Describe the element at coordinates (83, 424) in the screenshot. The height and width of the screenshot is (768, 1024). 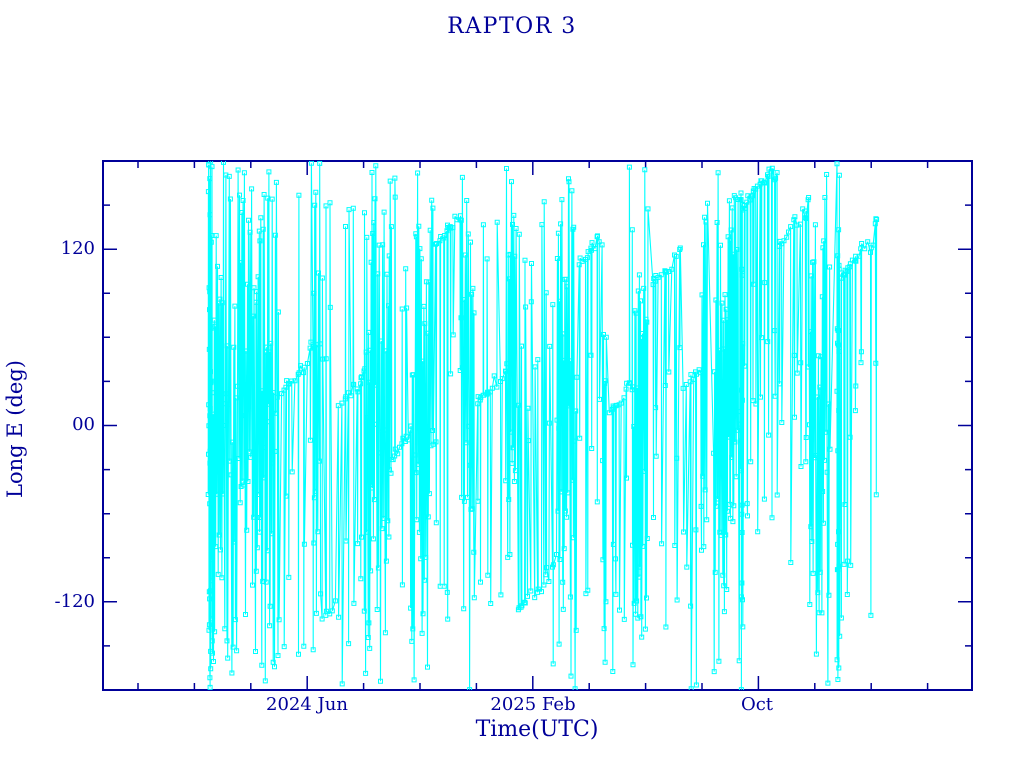
I see `y-tick-label-00: 00` at that location.